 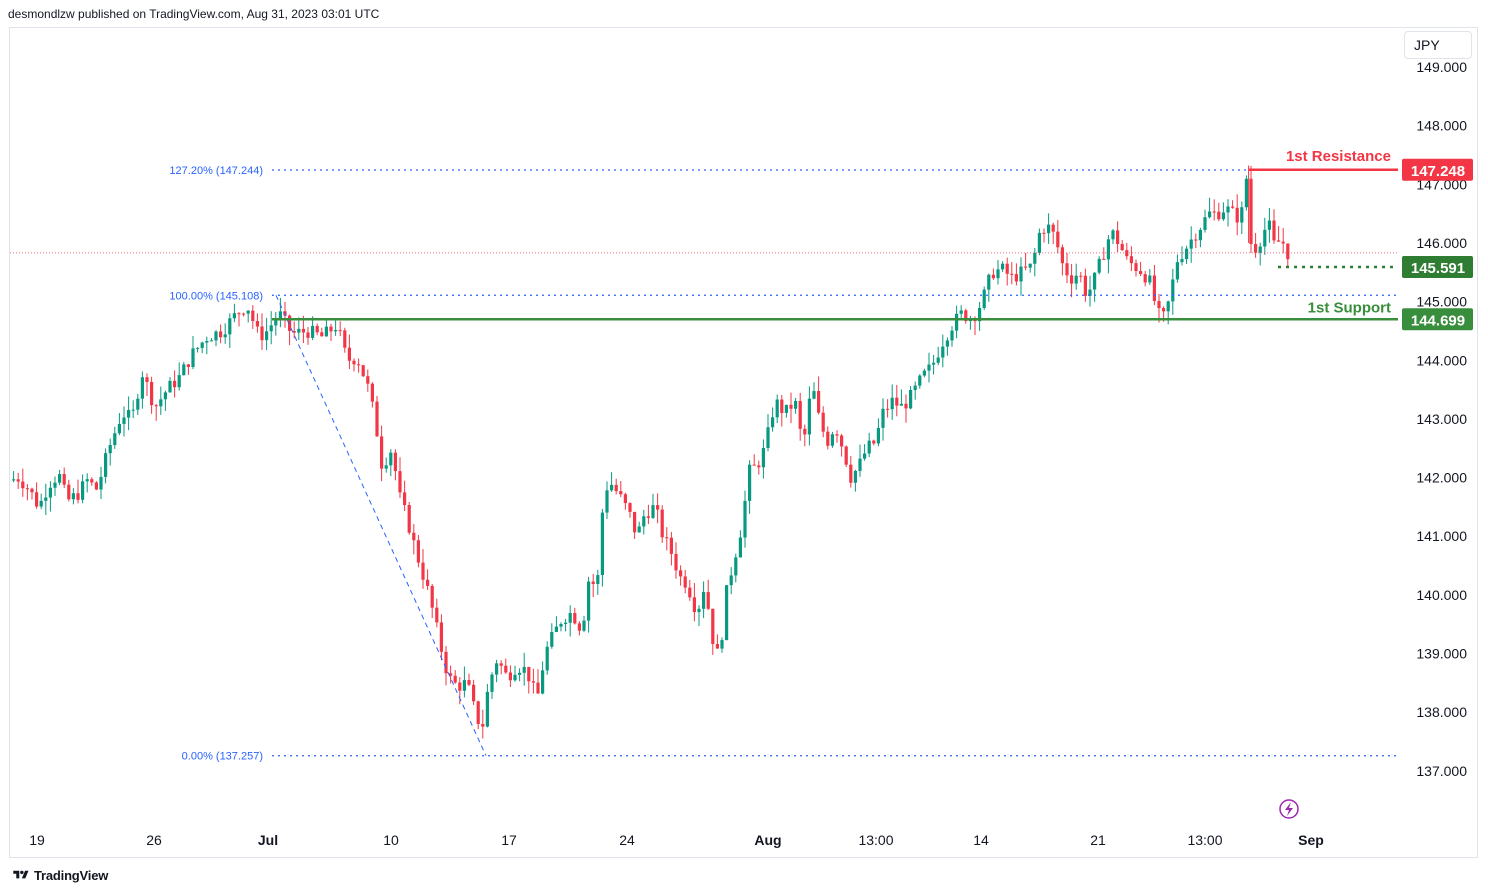 I want to click on y-tick-label: 139.000, so click(x=1441, y=654).